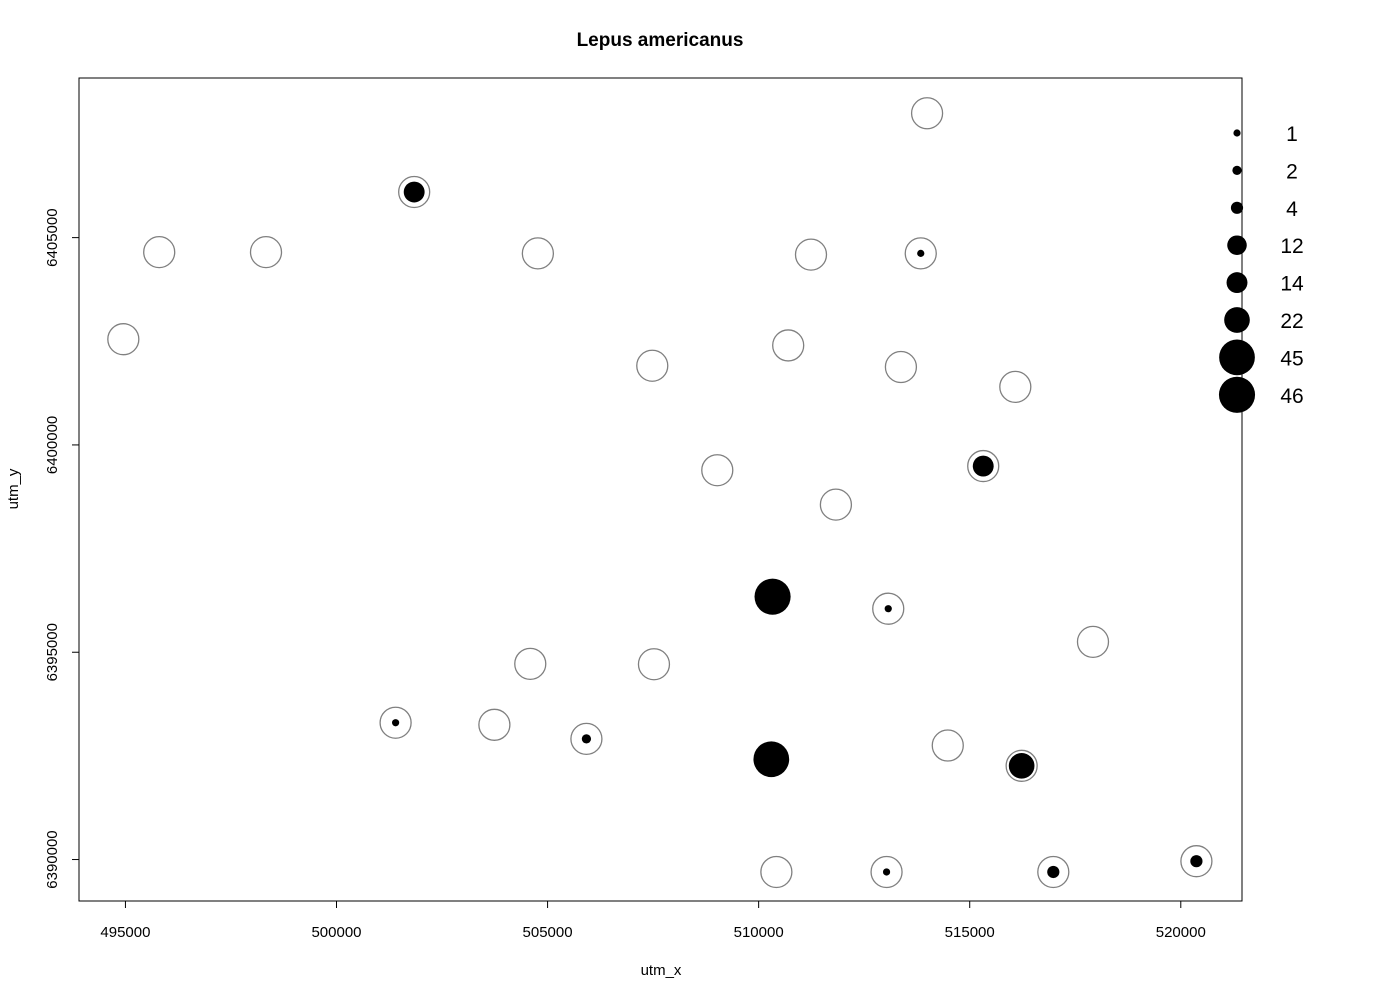  Describe the element at coordinates (52, 859) in the screenshot. I see `y-tick-label: 6390000` at that location.